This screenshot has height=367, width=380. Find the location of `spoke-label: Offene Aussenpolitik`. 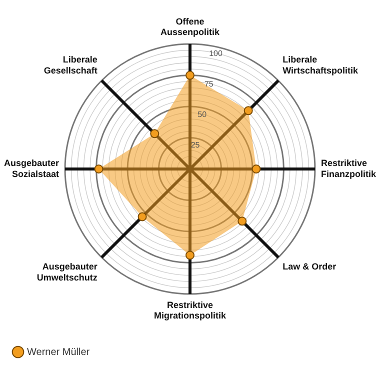

spoke-label: Offene Aussenpolitik is located at coordinates (190, 27).